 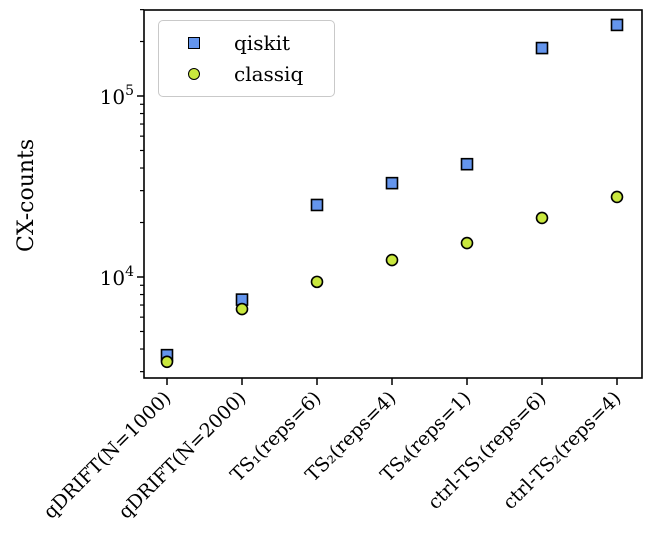 What do you see at coordinates (269, 74) in the screenshot?
I see `legend-label-classiq: classiq` at bounding box center [269, 74].